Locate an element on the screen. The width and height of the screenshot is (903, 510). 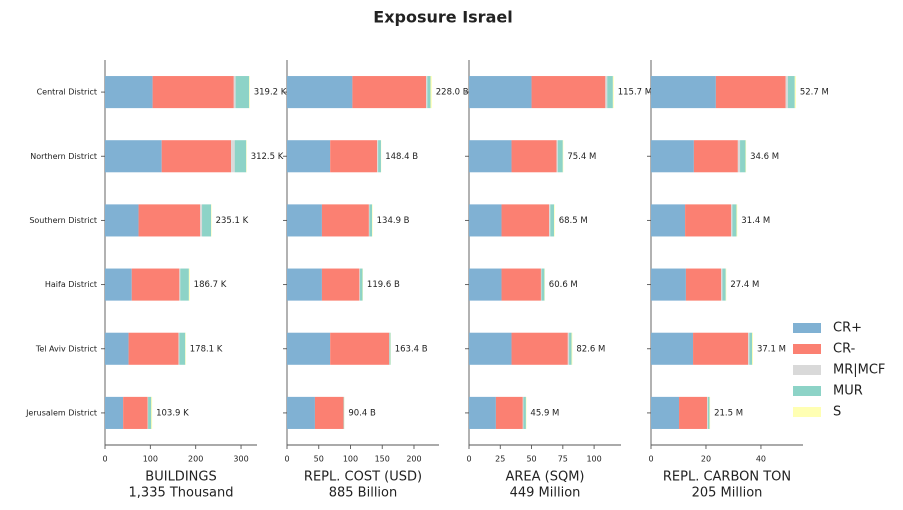
x-tick-label: 200 is located at coordinates (195, 459).